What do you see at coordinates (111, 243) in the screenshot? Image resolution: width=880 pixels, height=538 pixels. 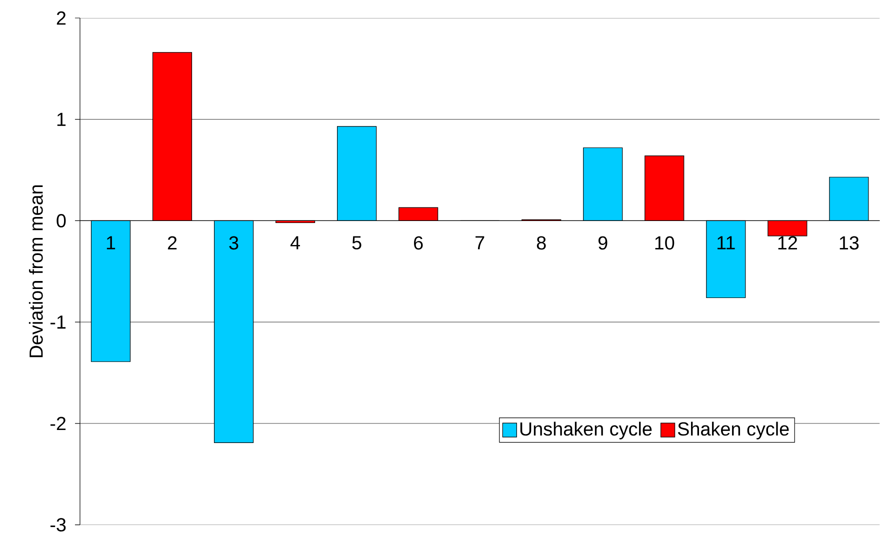 I see `x-tick-label: 1` at bounding box center [111, 243].